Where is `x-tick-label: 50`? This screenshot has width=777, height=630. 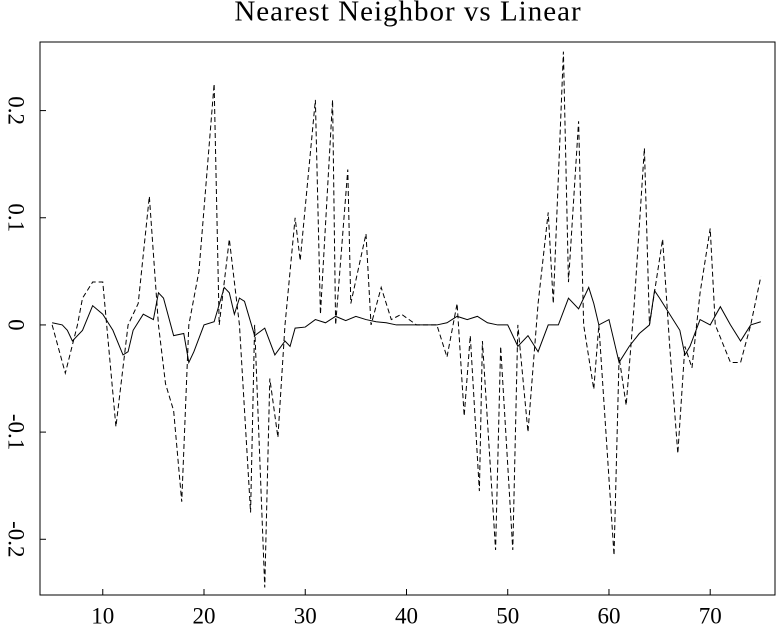
x-tick-label: 50 is located at coordinates (507, 615).